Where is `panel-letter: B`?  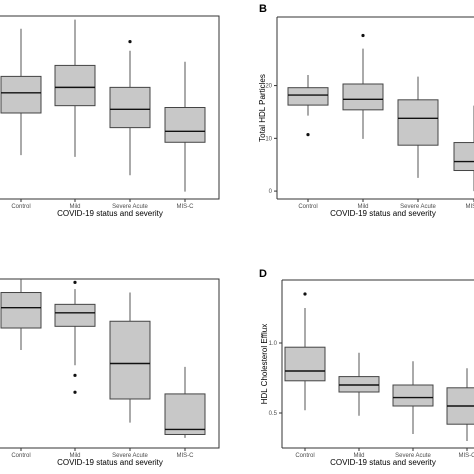 panel-letter: B is located at coordinates (263, 9).